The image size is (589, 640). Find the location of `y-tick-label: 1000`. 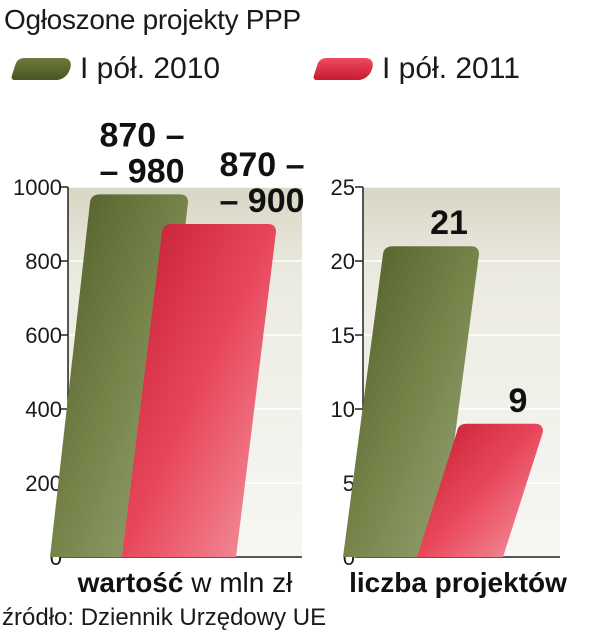

y-tick-label: 1000 is located at coordinates (37, 187).